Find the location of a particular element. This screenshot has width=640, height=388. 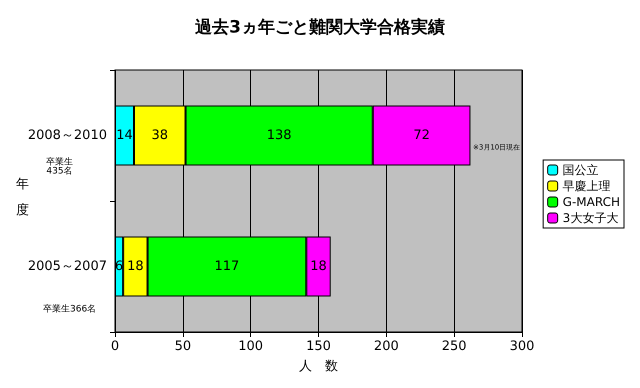

chart-title: 過去3ヵ年ごと難関大学合格実績 is located at coordinates (319, 28).